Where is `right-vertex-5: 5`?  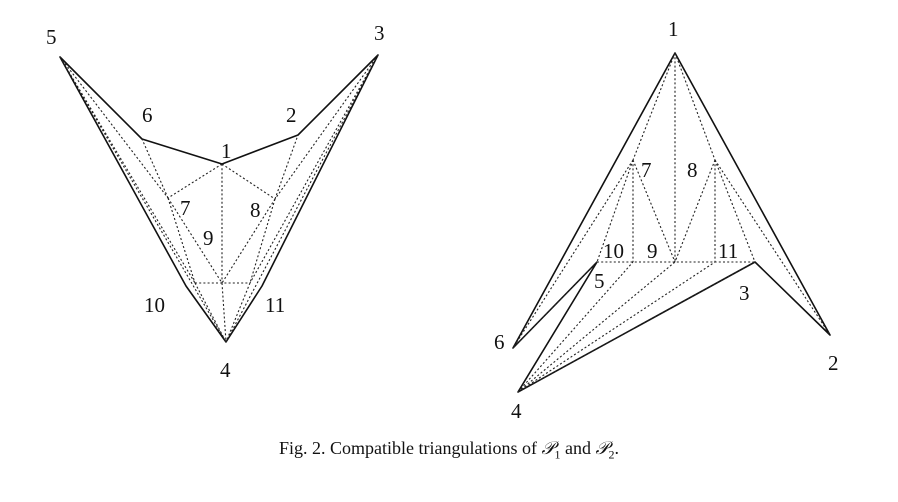
right-vertex-5: 5 is located at coordinates (599, 281).